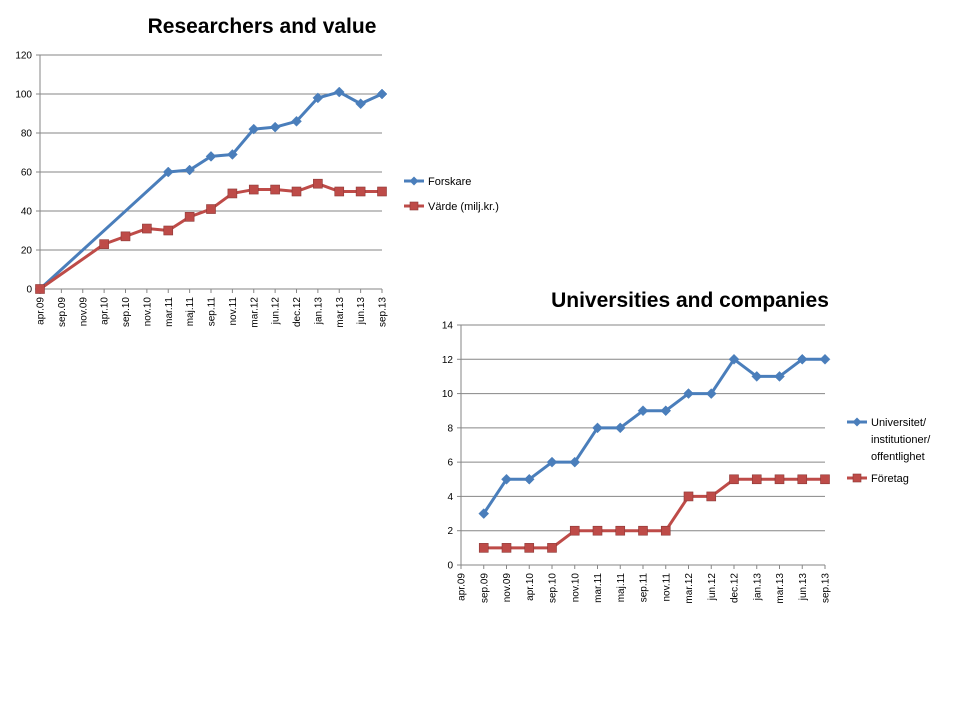 The width and height of the screenshot is (960, 720). I want to click on y-tick-label: 14, so click(448, 326).